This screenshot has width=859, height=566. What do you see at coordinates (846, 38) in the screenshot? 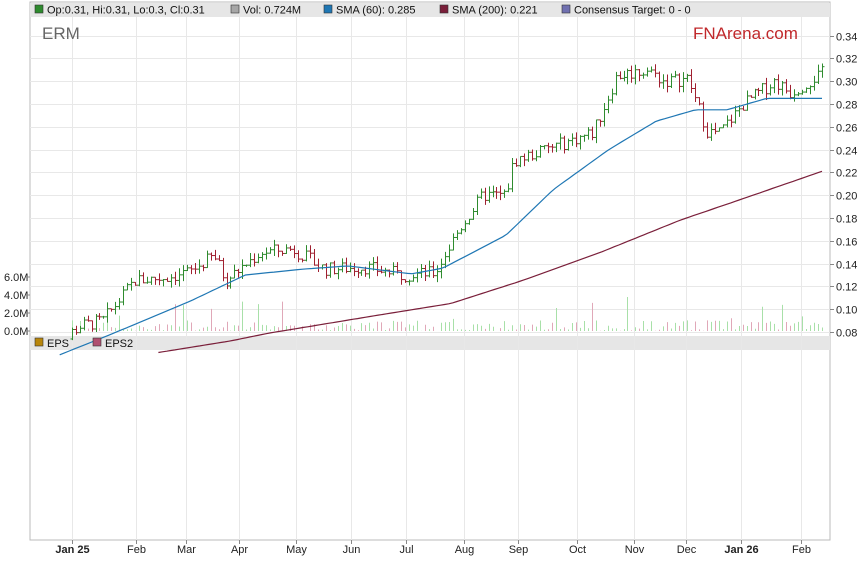
I see `y-tick-label: 0.34` at bounding box center [846, 38].